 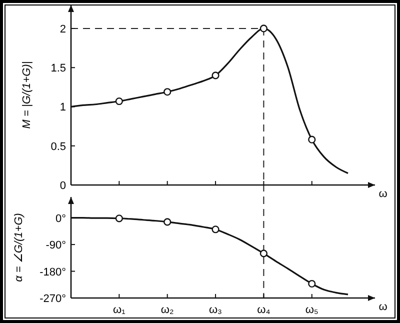 I want to click on y-axis-title: α = ∠G/(1+G), so click(x=19, y=247).